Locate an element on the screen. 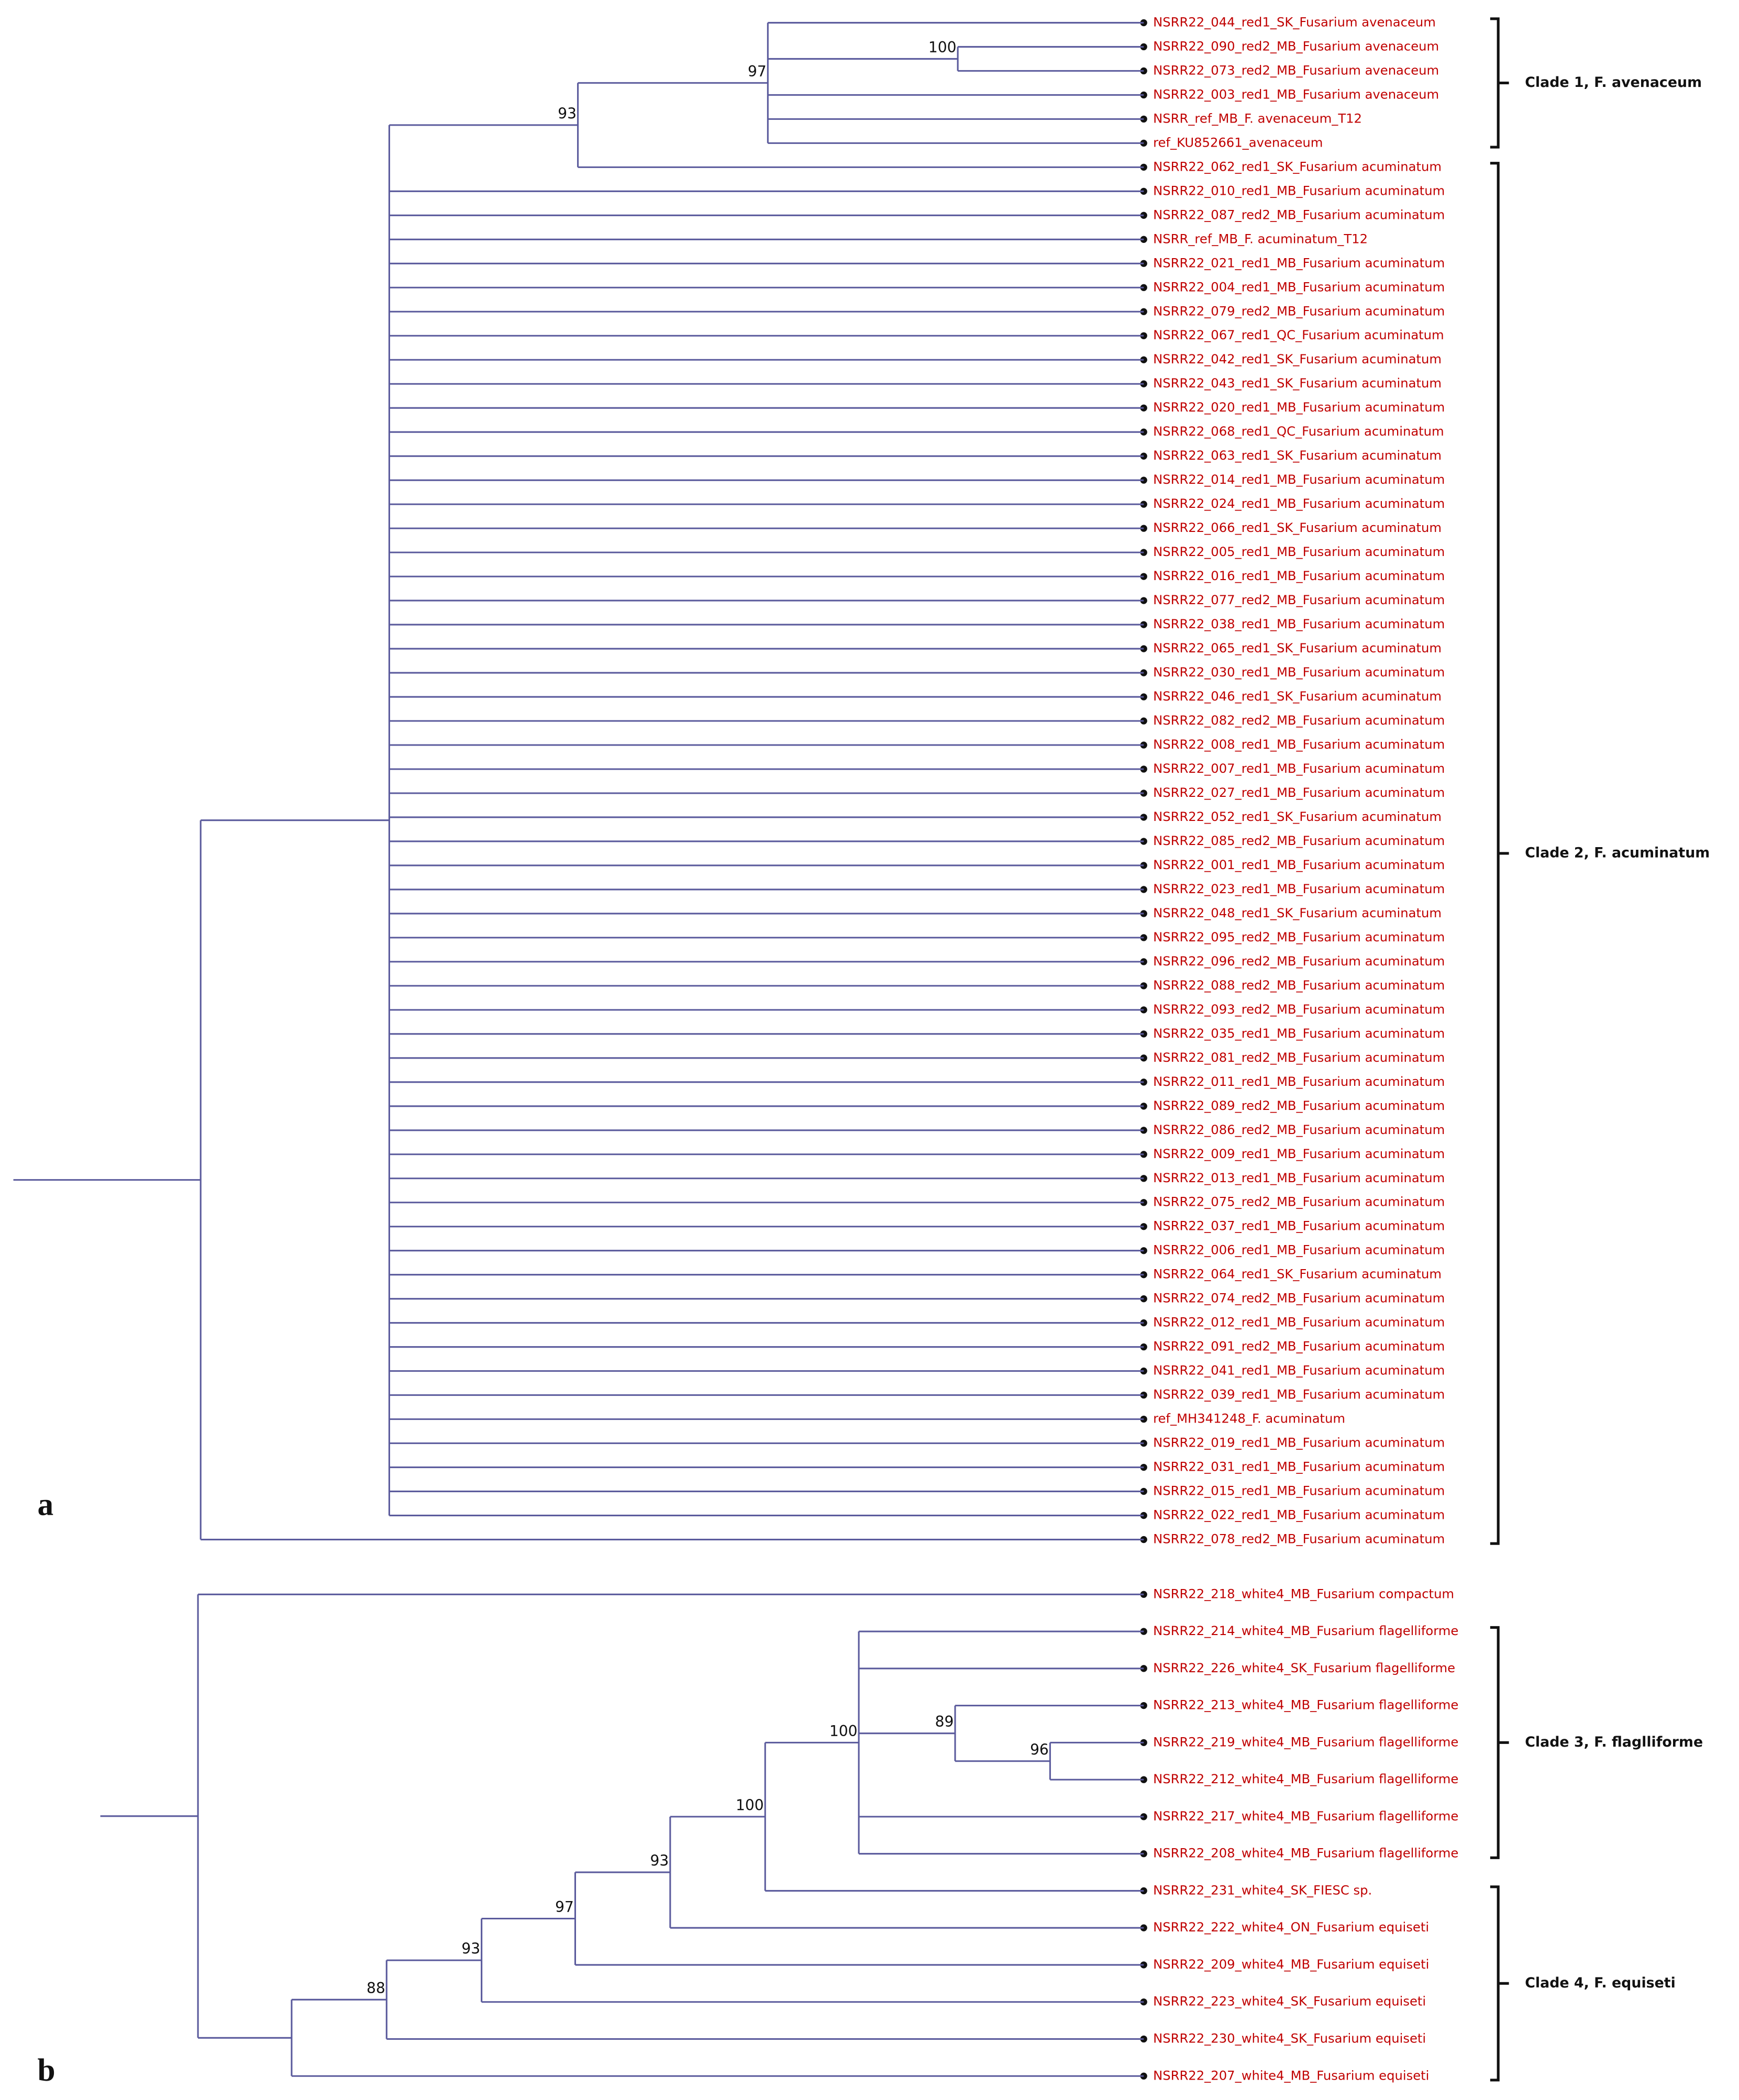 The image size is (1739, 2100). panel-label: a is located at coordinates (46, 1504).